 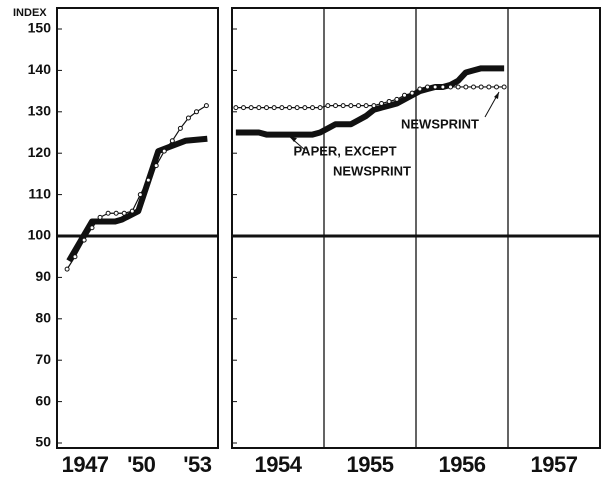 I want to click on y-tick-label: 120, so click(x=40, y=152).